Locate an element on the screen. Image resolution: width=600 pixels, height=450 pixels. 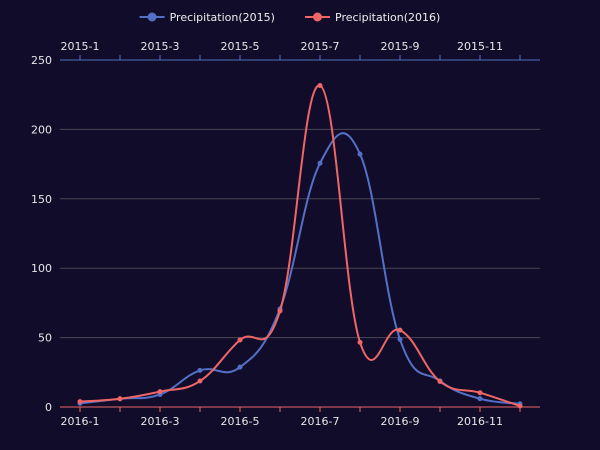
legend-label: Precipitation(2015) is located at coordinates (222, 17).